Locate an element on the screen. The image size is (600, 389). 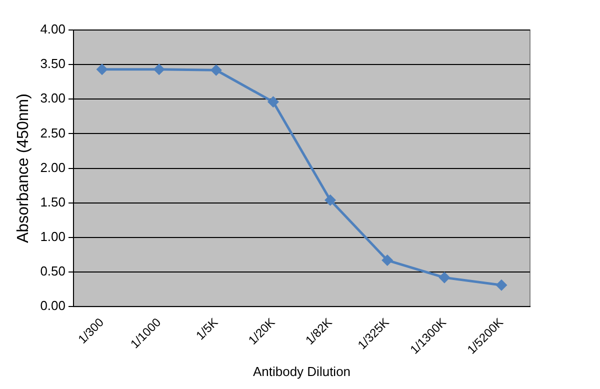
y-tick-label: 2.00 is located at coordinates (53, 167).